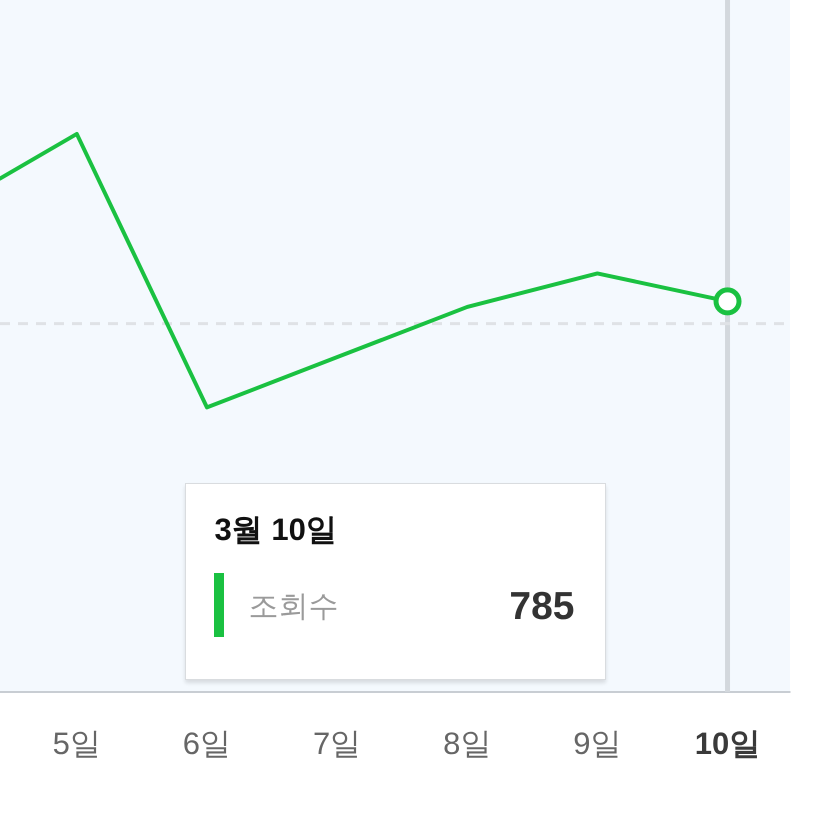 The width and height of the screenshot is (827, 840). What do you see at coordinates (337, 744) in the screenshot?
I see `x-tick-label: 7일` at bounding box center [337, 744].